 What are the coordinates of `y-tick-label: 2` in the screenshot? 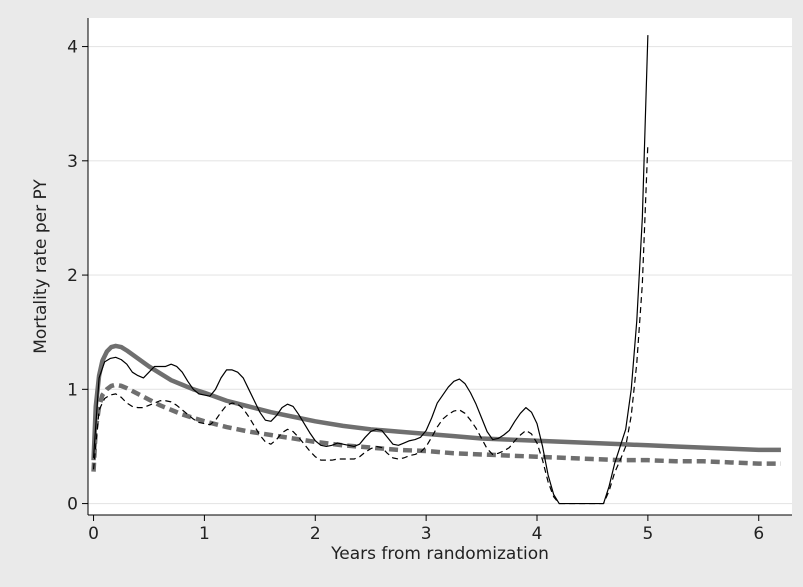 It's located at (72, 276).